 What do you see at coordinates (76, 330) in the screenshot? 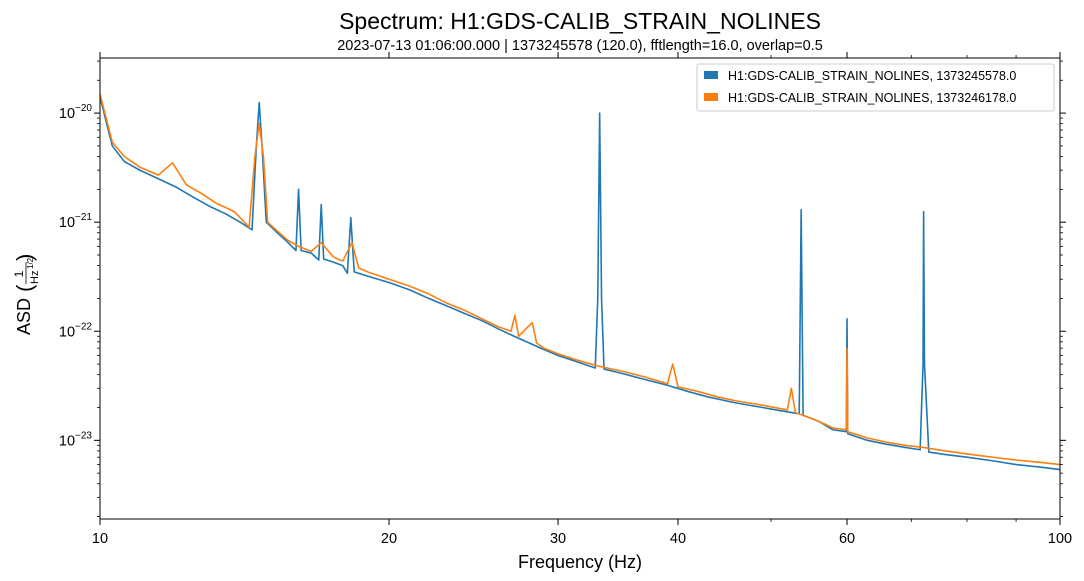
I see `y-tick-label: 10−22` at bounding box center [76, 330].